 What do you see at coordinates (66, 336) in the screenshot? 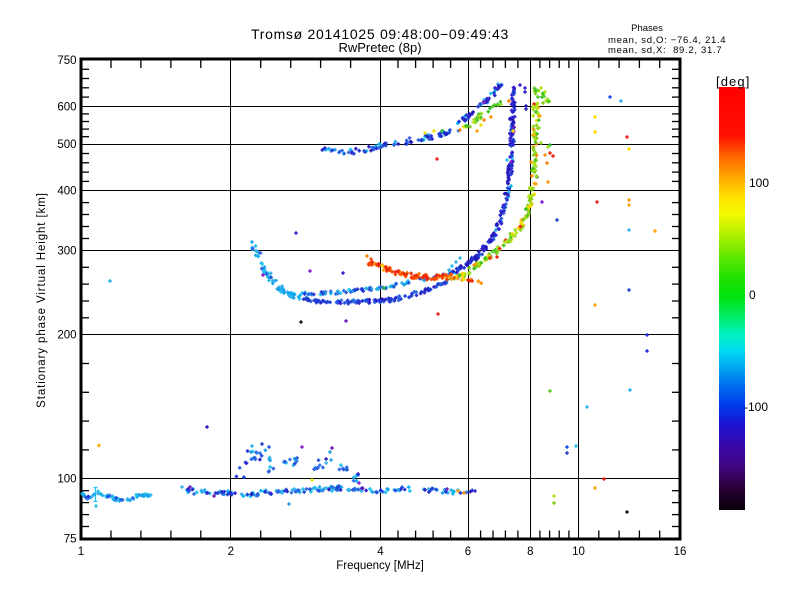
I see `svg-text: 200` at bounding box center [66, 336].